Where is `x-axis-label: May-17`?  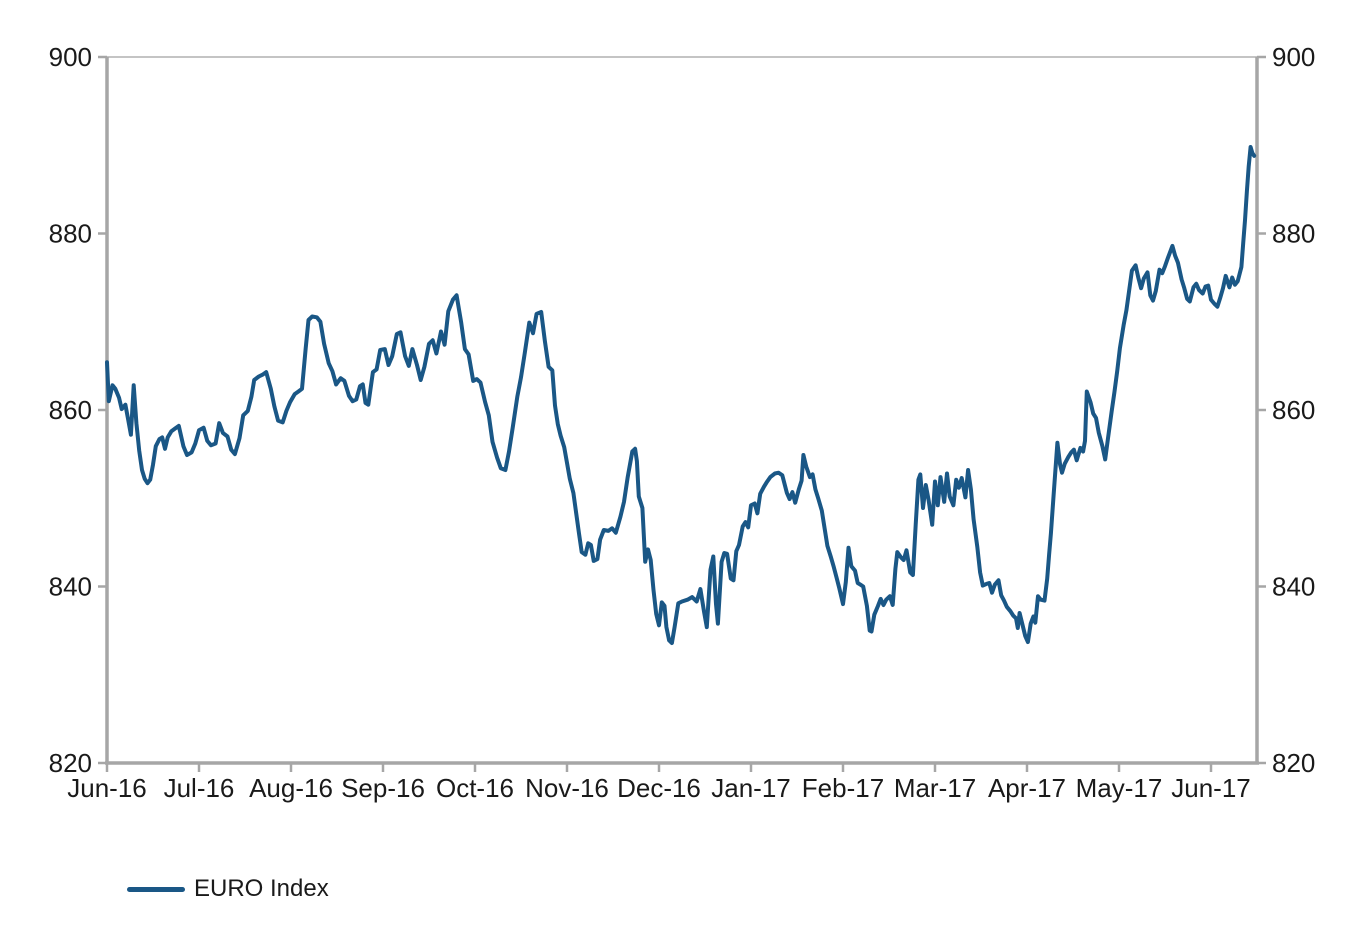
x-axis-label: May-17 is located at coordinates (1119, 788).